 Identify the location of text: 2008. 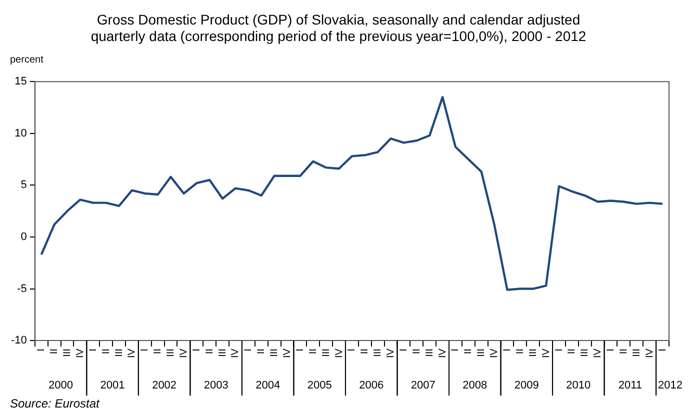
(475, 386).